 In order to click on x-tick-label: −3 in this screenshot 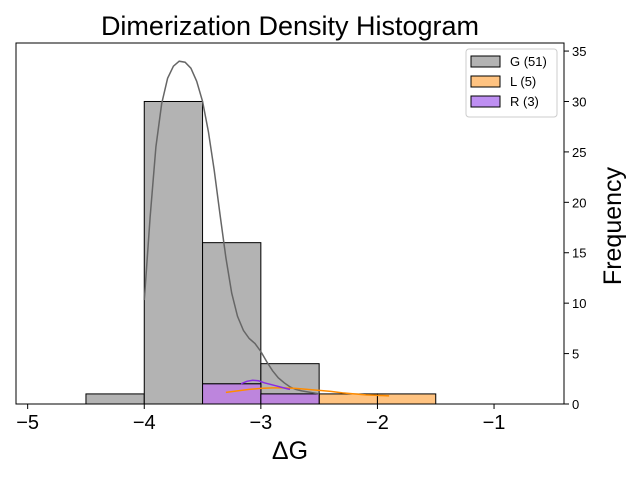, I will do `click(260, 423)`.